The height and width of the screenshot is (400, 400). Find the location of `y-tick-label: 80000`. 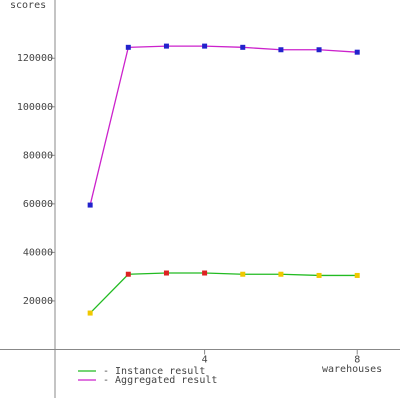

y-tick-label: 80000 is located at coordinates (38, 155).